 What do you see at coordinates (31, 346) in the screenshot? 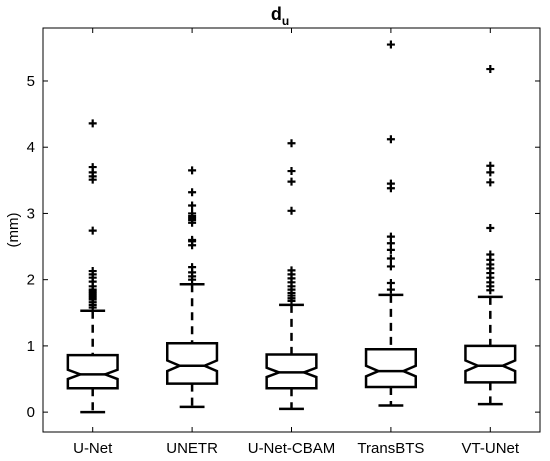
I see `y-tick-label: 1` at bounding box center [31, 346].